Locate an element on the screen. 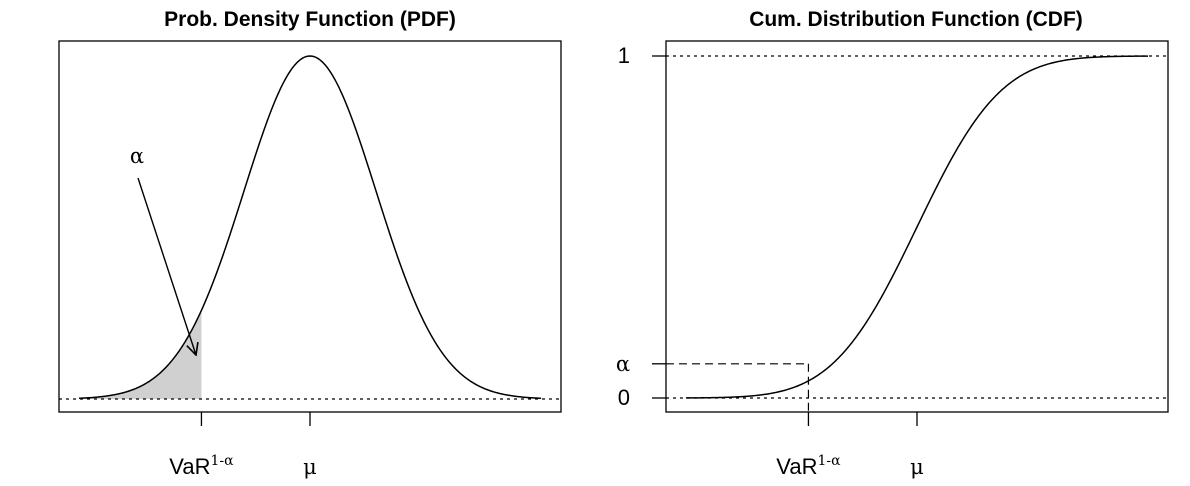 The image size is (1190, 486). pdf-shaded-tail is located at coordinates (140, 354).